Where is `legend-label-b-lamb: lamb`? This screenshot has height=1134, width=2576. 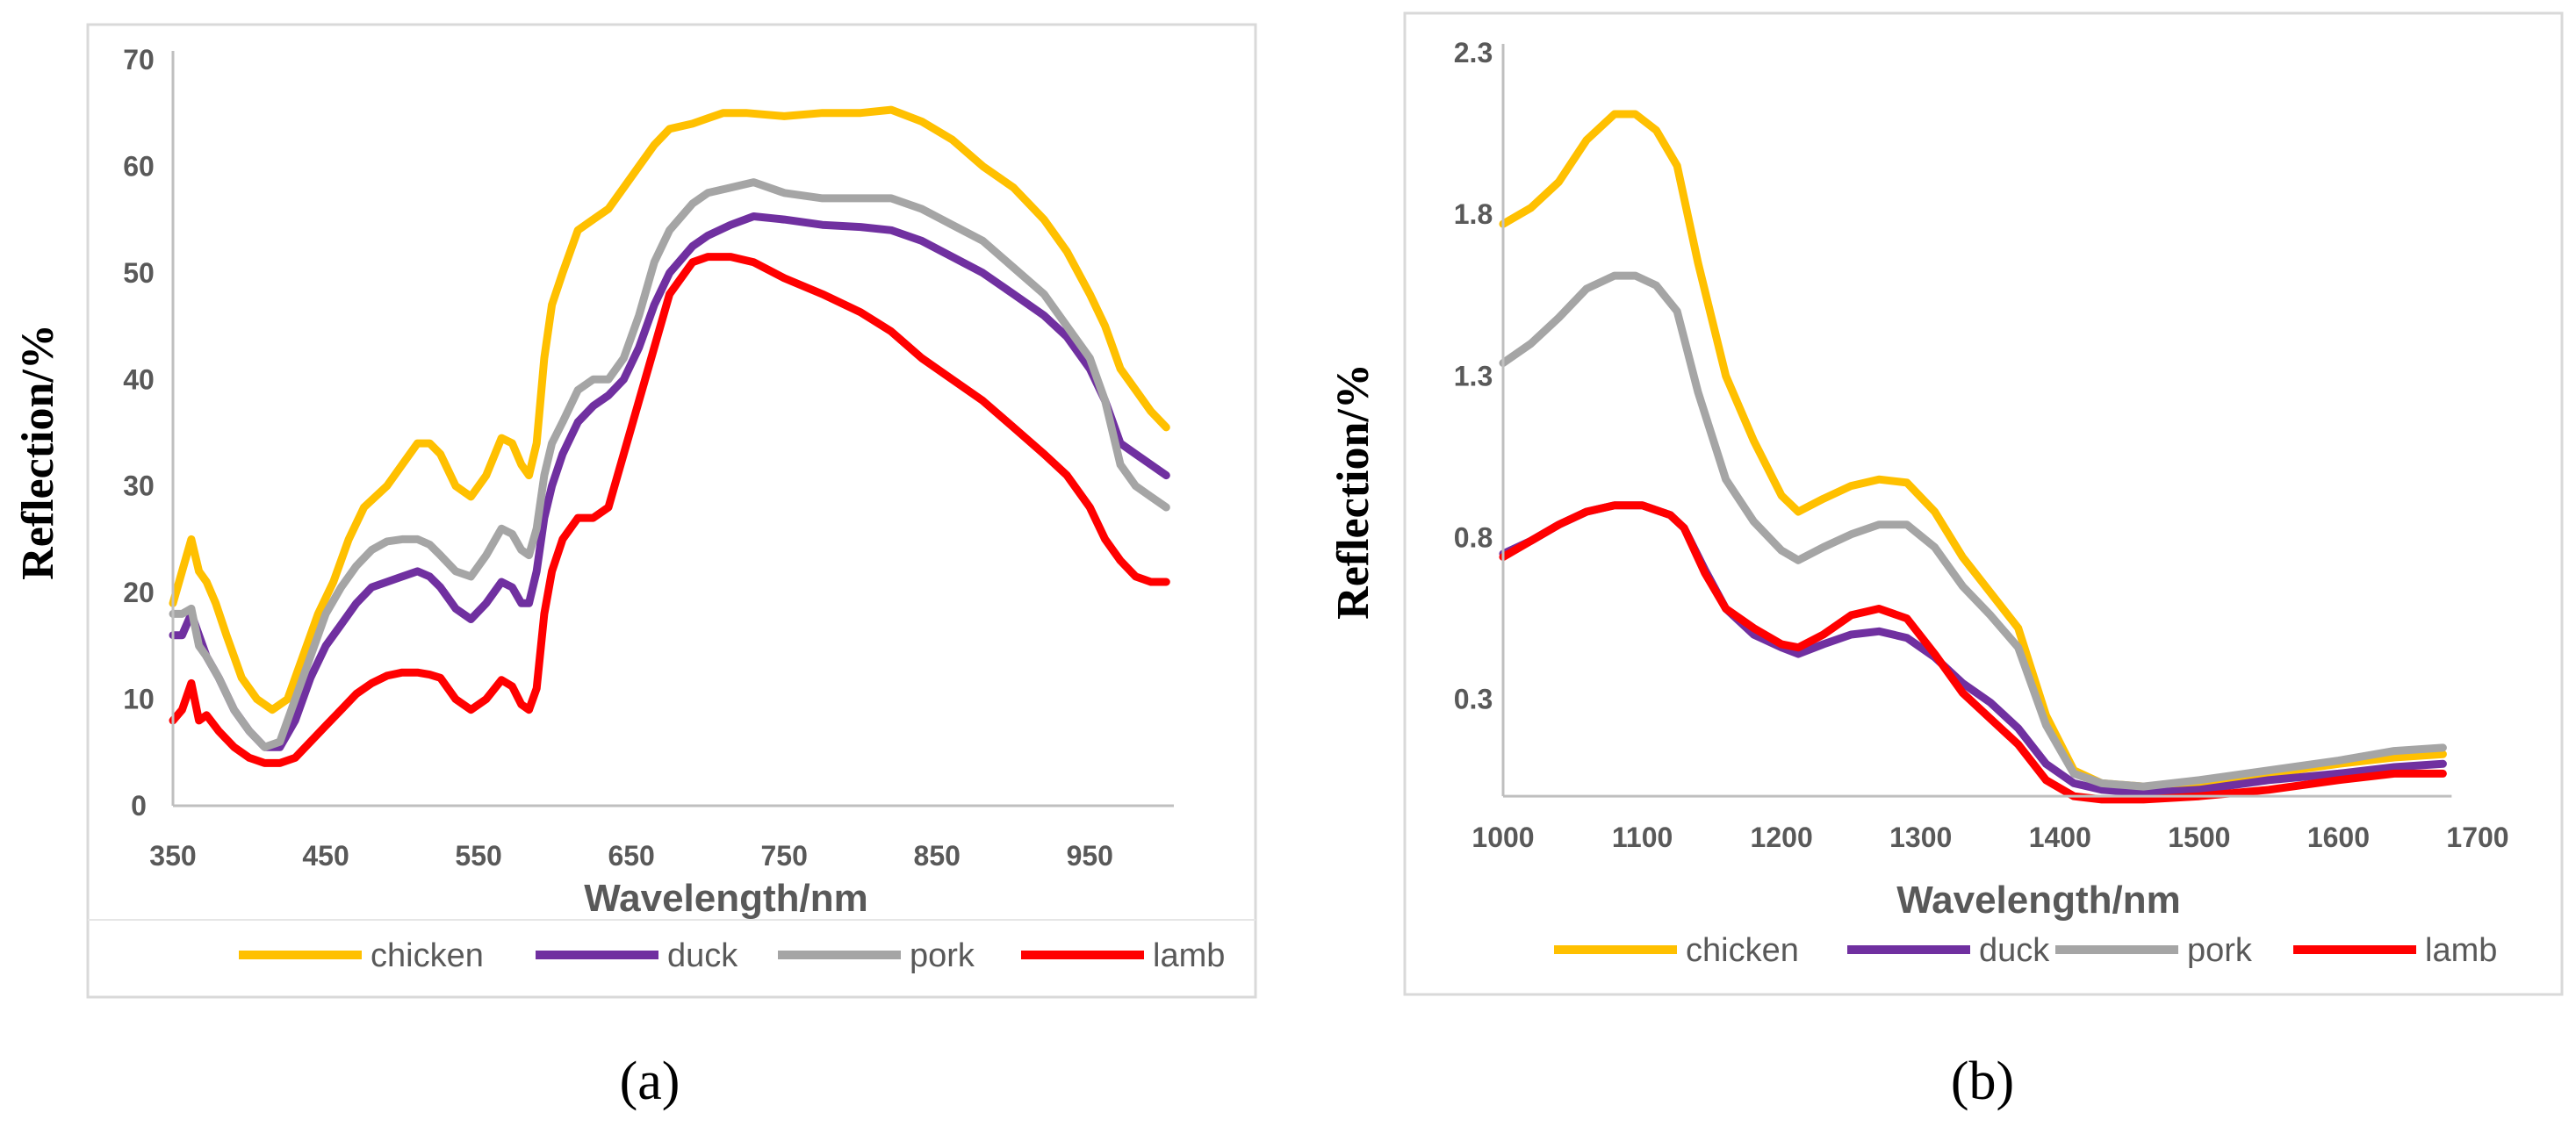 legend-label-b-lamb: lamb is located at coordinates (2461, 951).